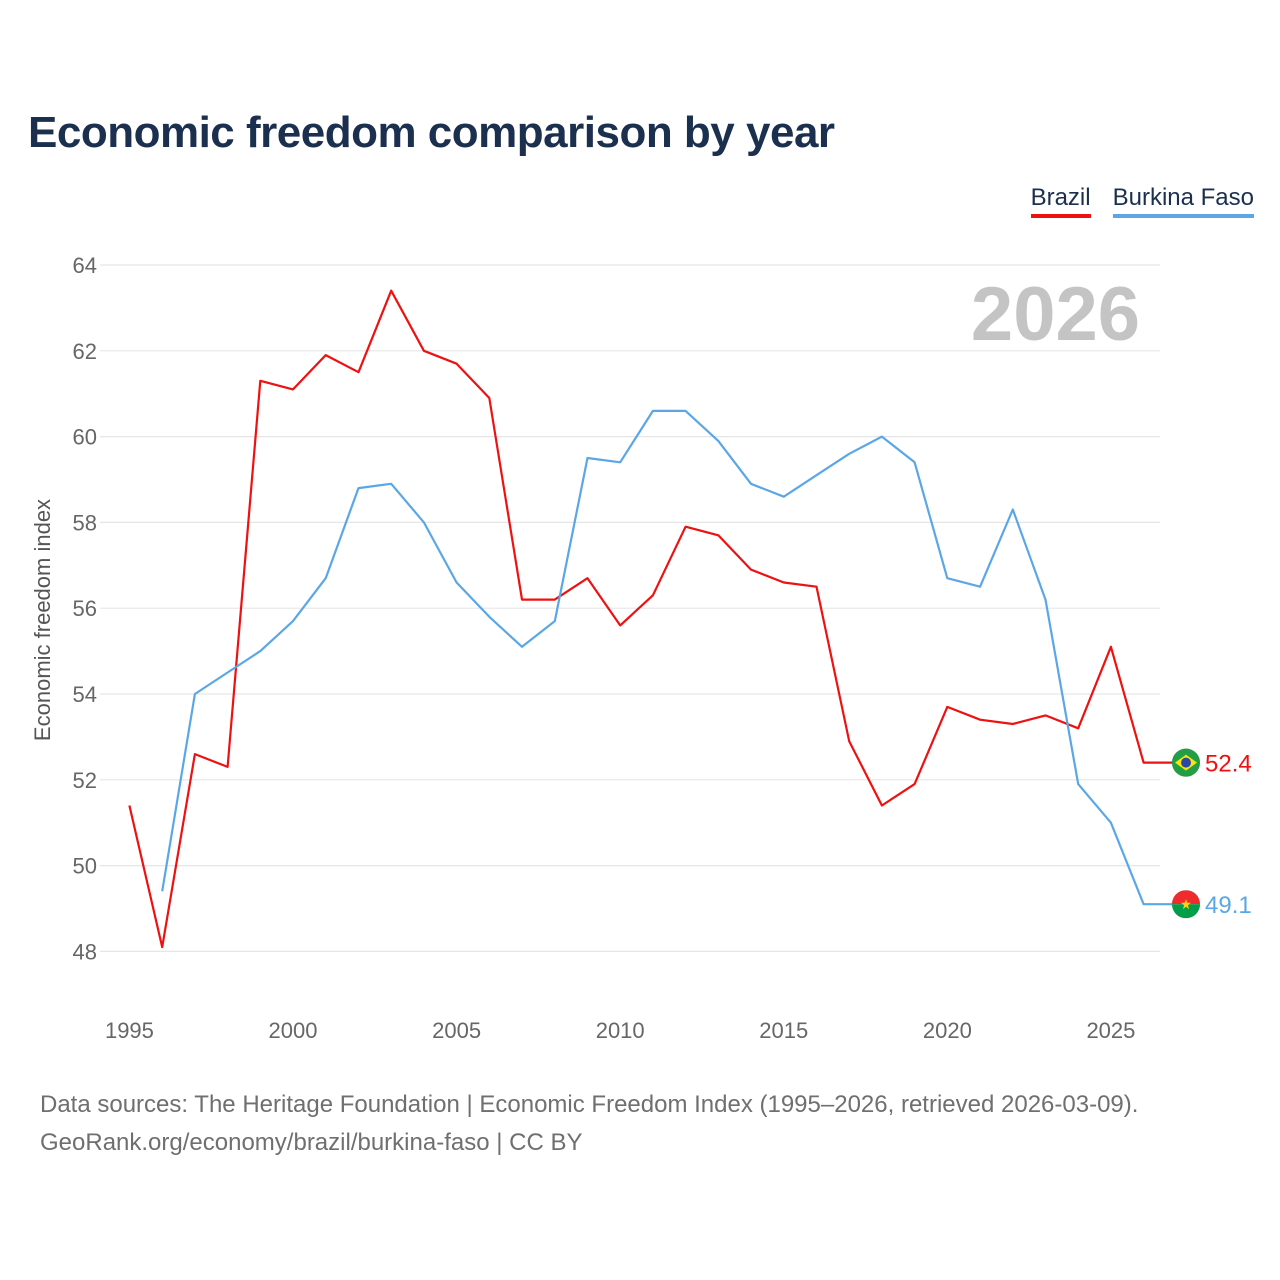  Describe the element at coordinates (85, 437) in the screenshot. I see `y-tick-label: 60` at that location.